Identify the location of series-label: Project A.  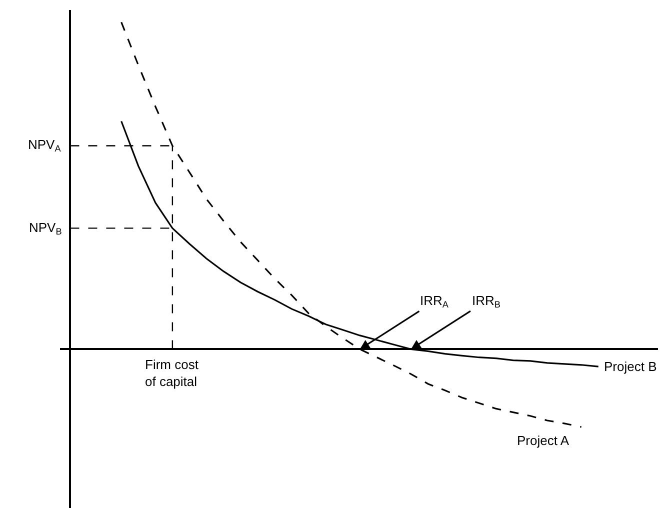
(543, 440).